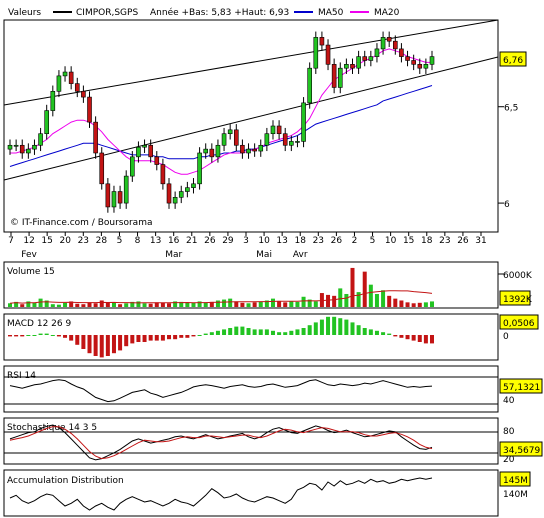 The width and height of the screenshot is (544, 518). Describe the element at coordinates (507, 205) in the screenshot. I see `price-ytick-label: 6` at that location.